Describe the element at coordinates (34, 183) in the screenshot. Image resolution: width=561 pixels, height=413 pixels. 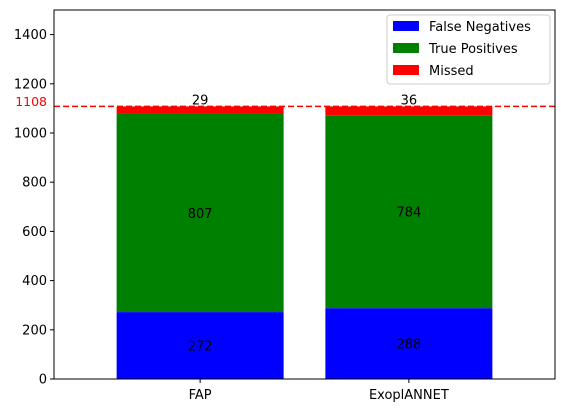
I see `y-tick-label: 800` at that location.